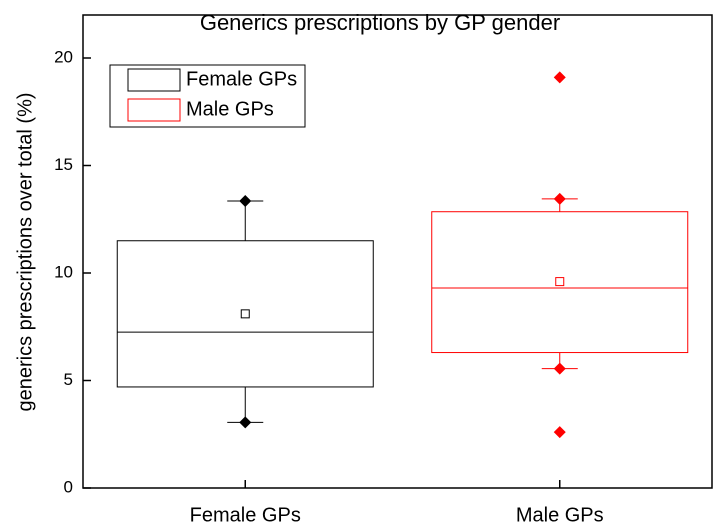  Describe the element at coordinates (241, 79) in the screenshot. I see `legend-label: Female GPs` at that location.